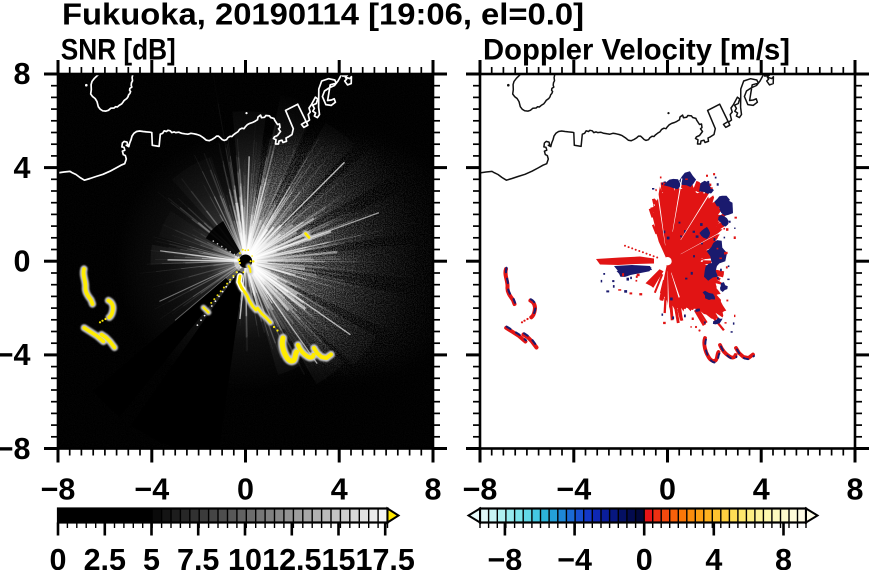  I want to click on svg-text: SNR [dB], so click(118, 49).